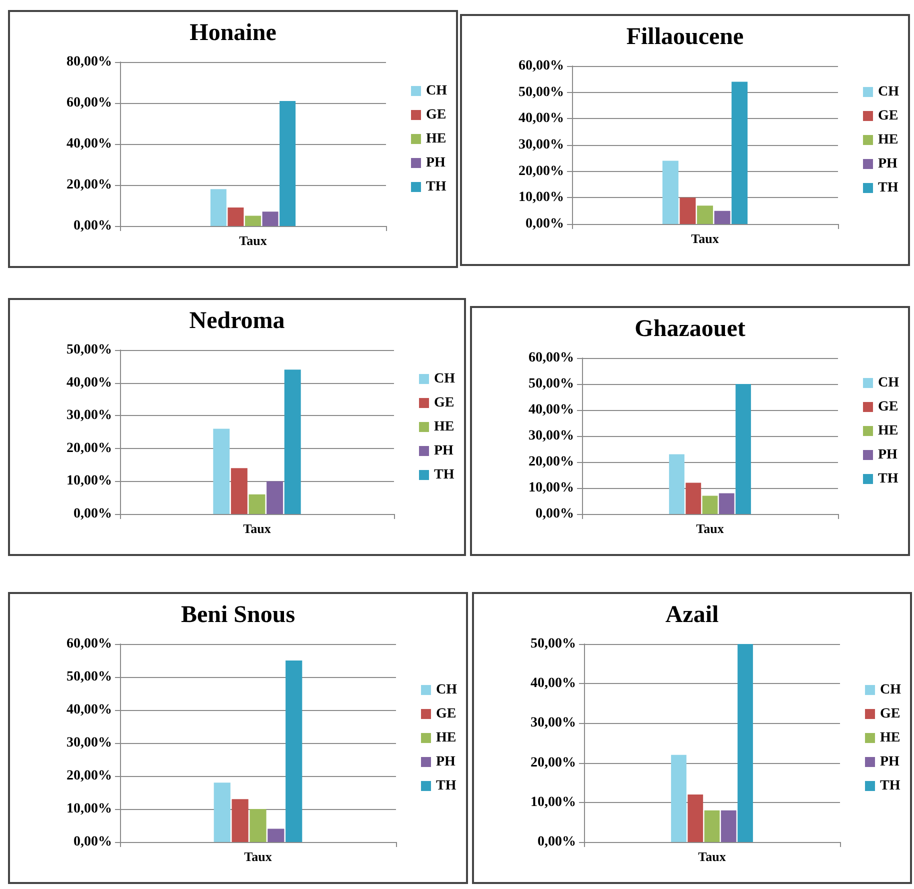 Image resolution: width=914 pixels, height=889 pixels. What do you see at coordinates (692, 615) in the screenshot?
I see `chart-title: Azail` at bounding box center [692, 615].